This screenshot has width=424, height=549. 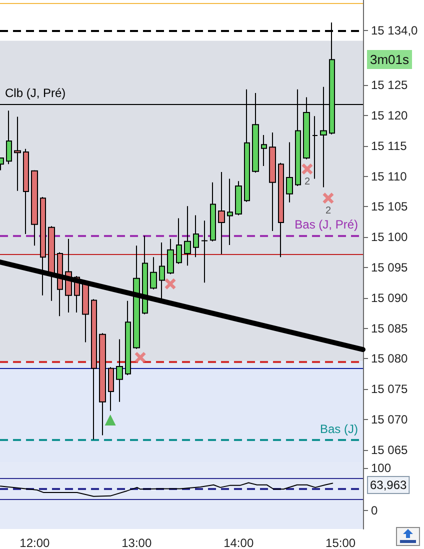 I want to click on y-tick-label: 15 100, so click(x=389, y=237).